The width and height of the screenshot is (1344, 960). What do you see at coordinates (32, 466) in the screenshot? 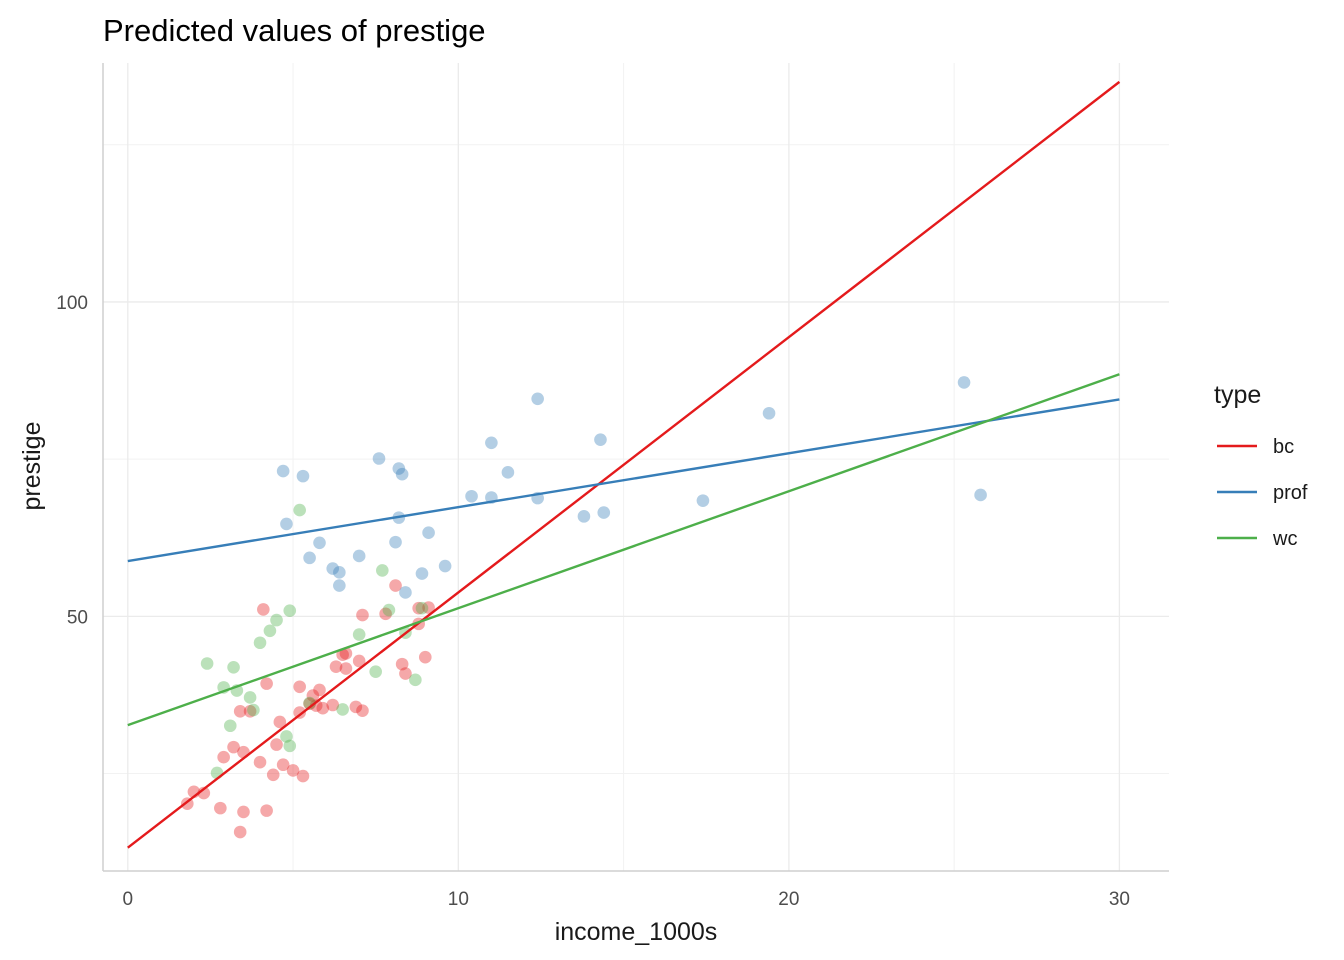
I see `y-axis-title: prestige` at bounding box center [32, 466].